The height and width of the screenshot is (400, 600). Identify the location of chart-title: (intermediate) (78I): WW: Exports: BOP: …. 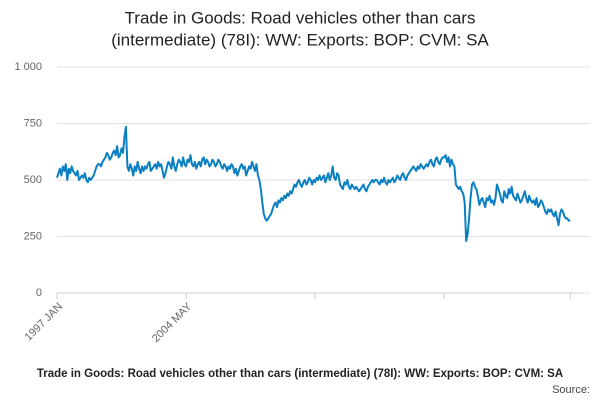
(300, 39).